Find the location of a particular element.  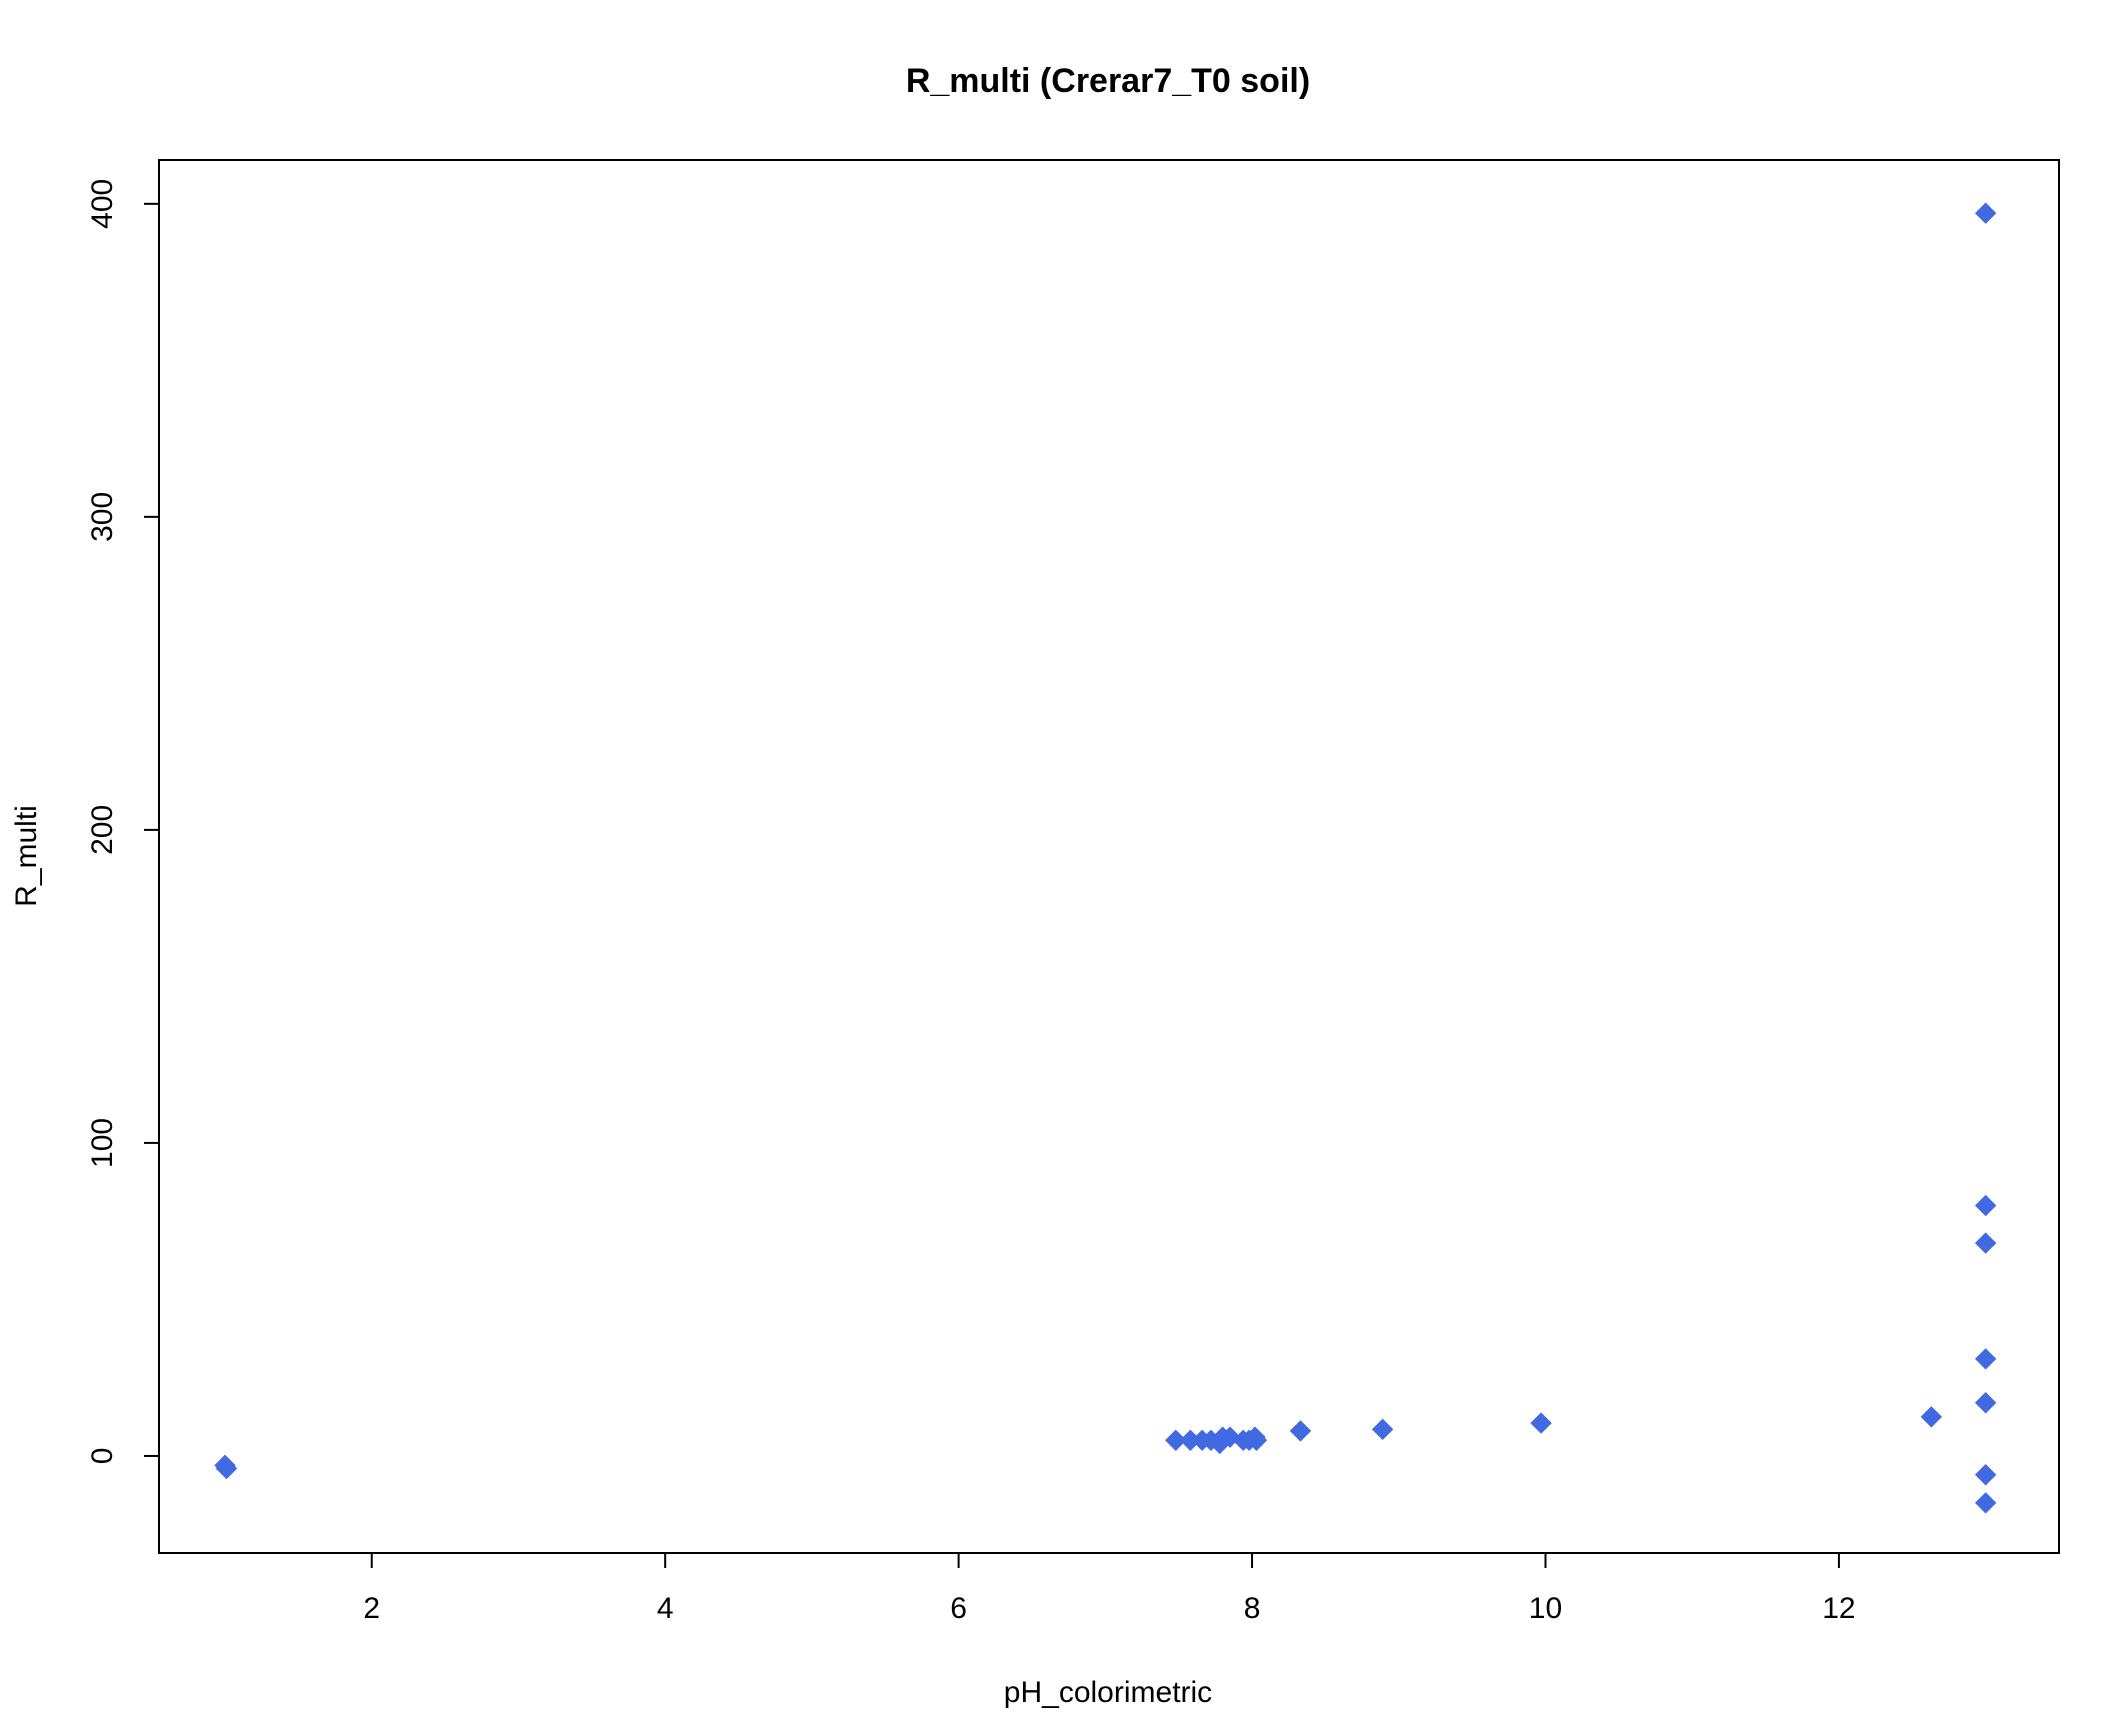

chart-title: R_multi (Crerar7_T0 soil) is located at coordinates (1108, 81).